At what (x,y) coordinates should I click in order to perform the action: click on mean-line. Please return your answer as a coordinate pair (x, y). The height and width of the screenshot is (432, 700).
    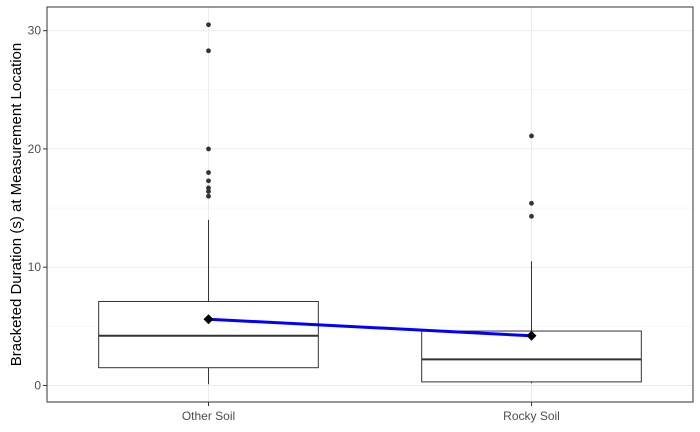
    Looking at the image, I should click on (370, 327).